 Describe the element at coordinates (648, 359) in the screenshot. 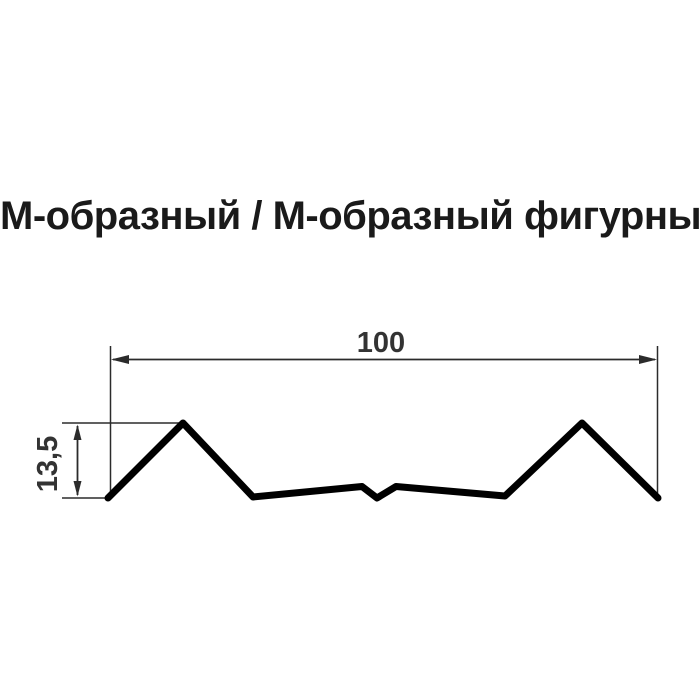

I see `arrowhead-right-icon` at that location.